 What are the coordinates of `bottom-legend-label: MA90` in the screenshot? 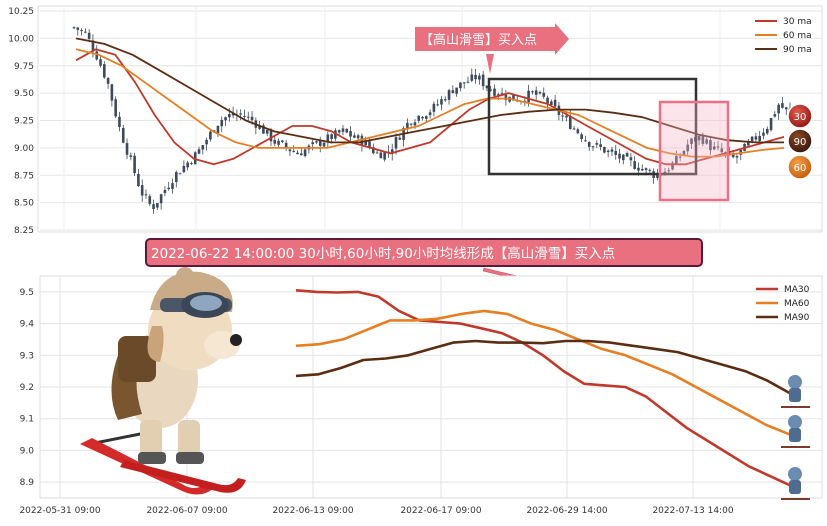 It's located at (797, 318).